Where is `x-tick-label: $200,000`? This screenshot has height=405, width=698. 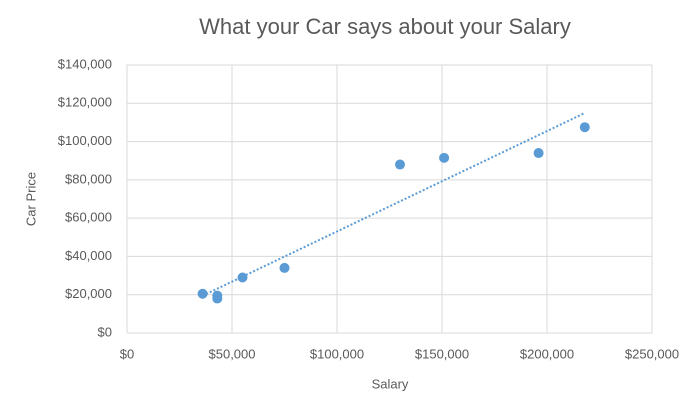 x-tick-label: $200,000 is located at coordinates (547, 353).